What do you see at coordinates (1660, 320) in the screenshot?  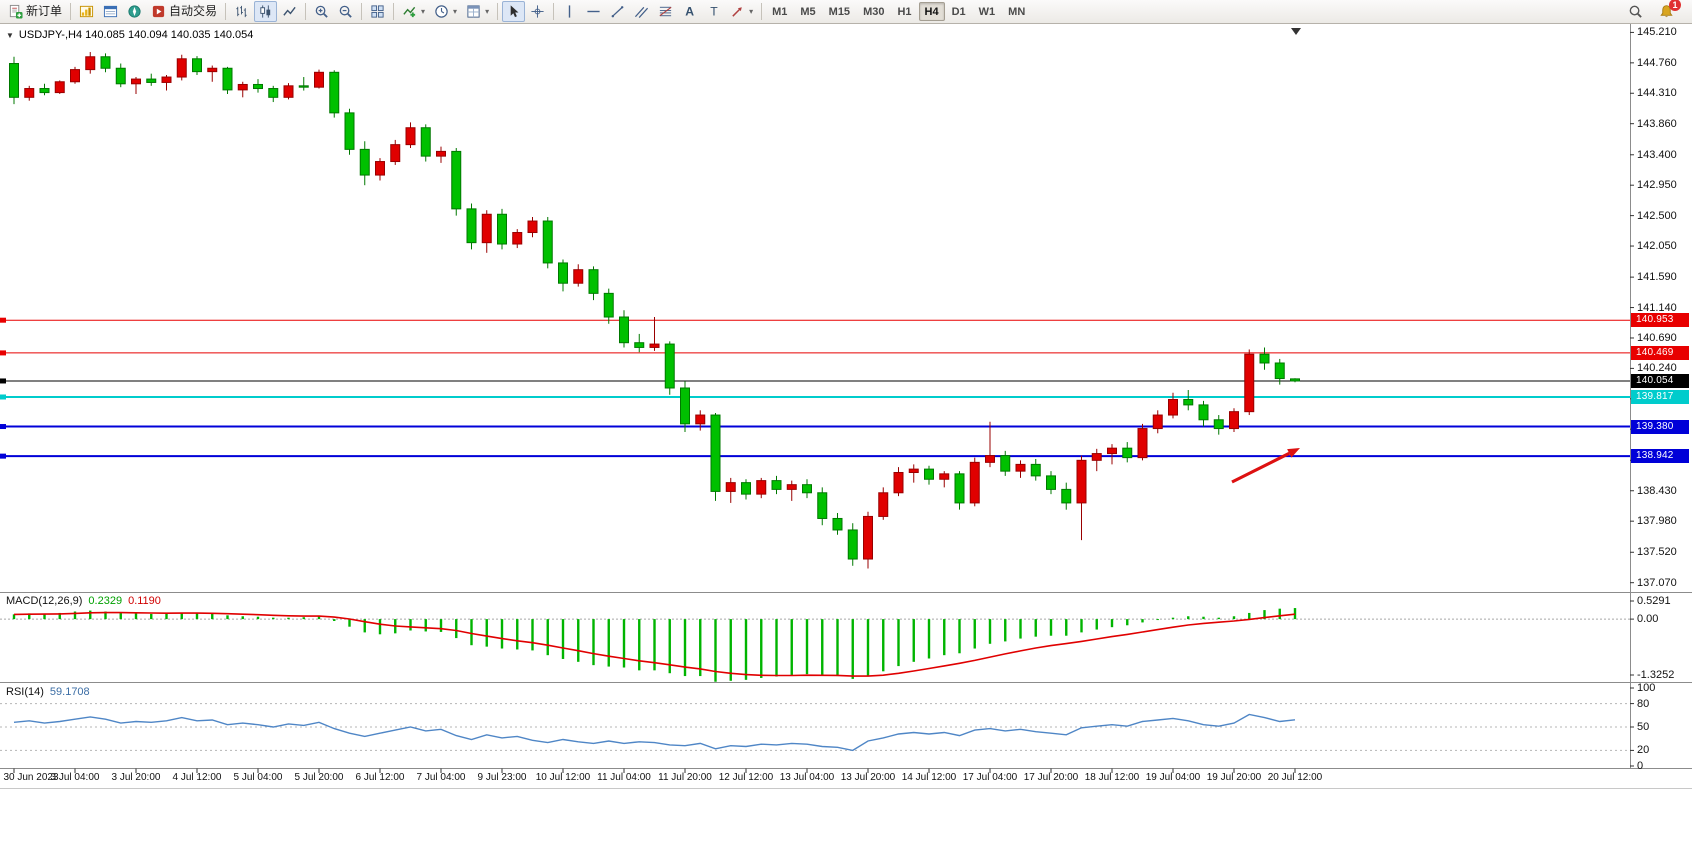 I see `price-tag: 140.953` at bounding box center [1660, 320].